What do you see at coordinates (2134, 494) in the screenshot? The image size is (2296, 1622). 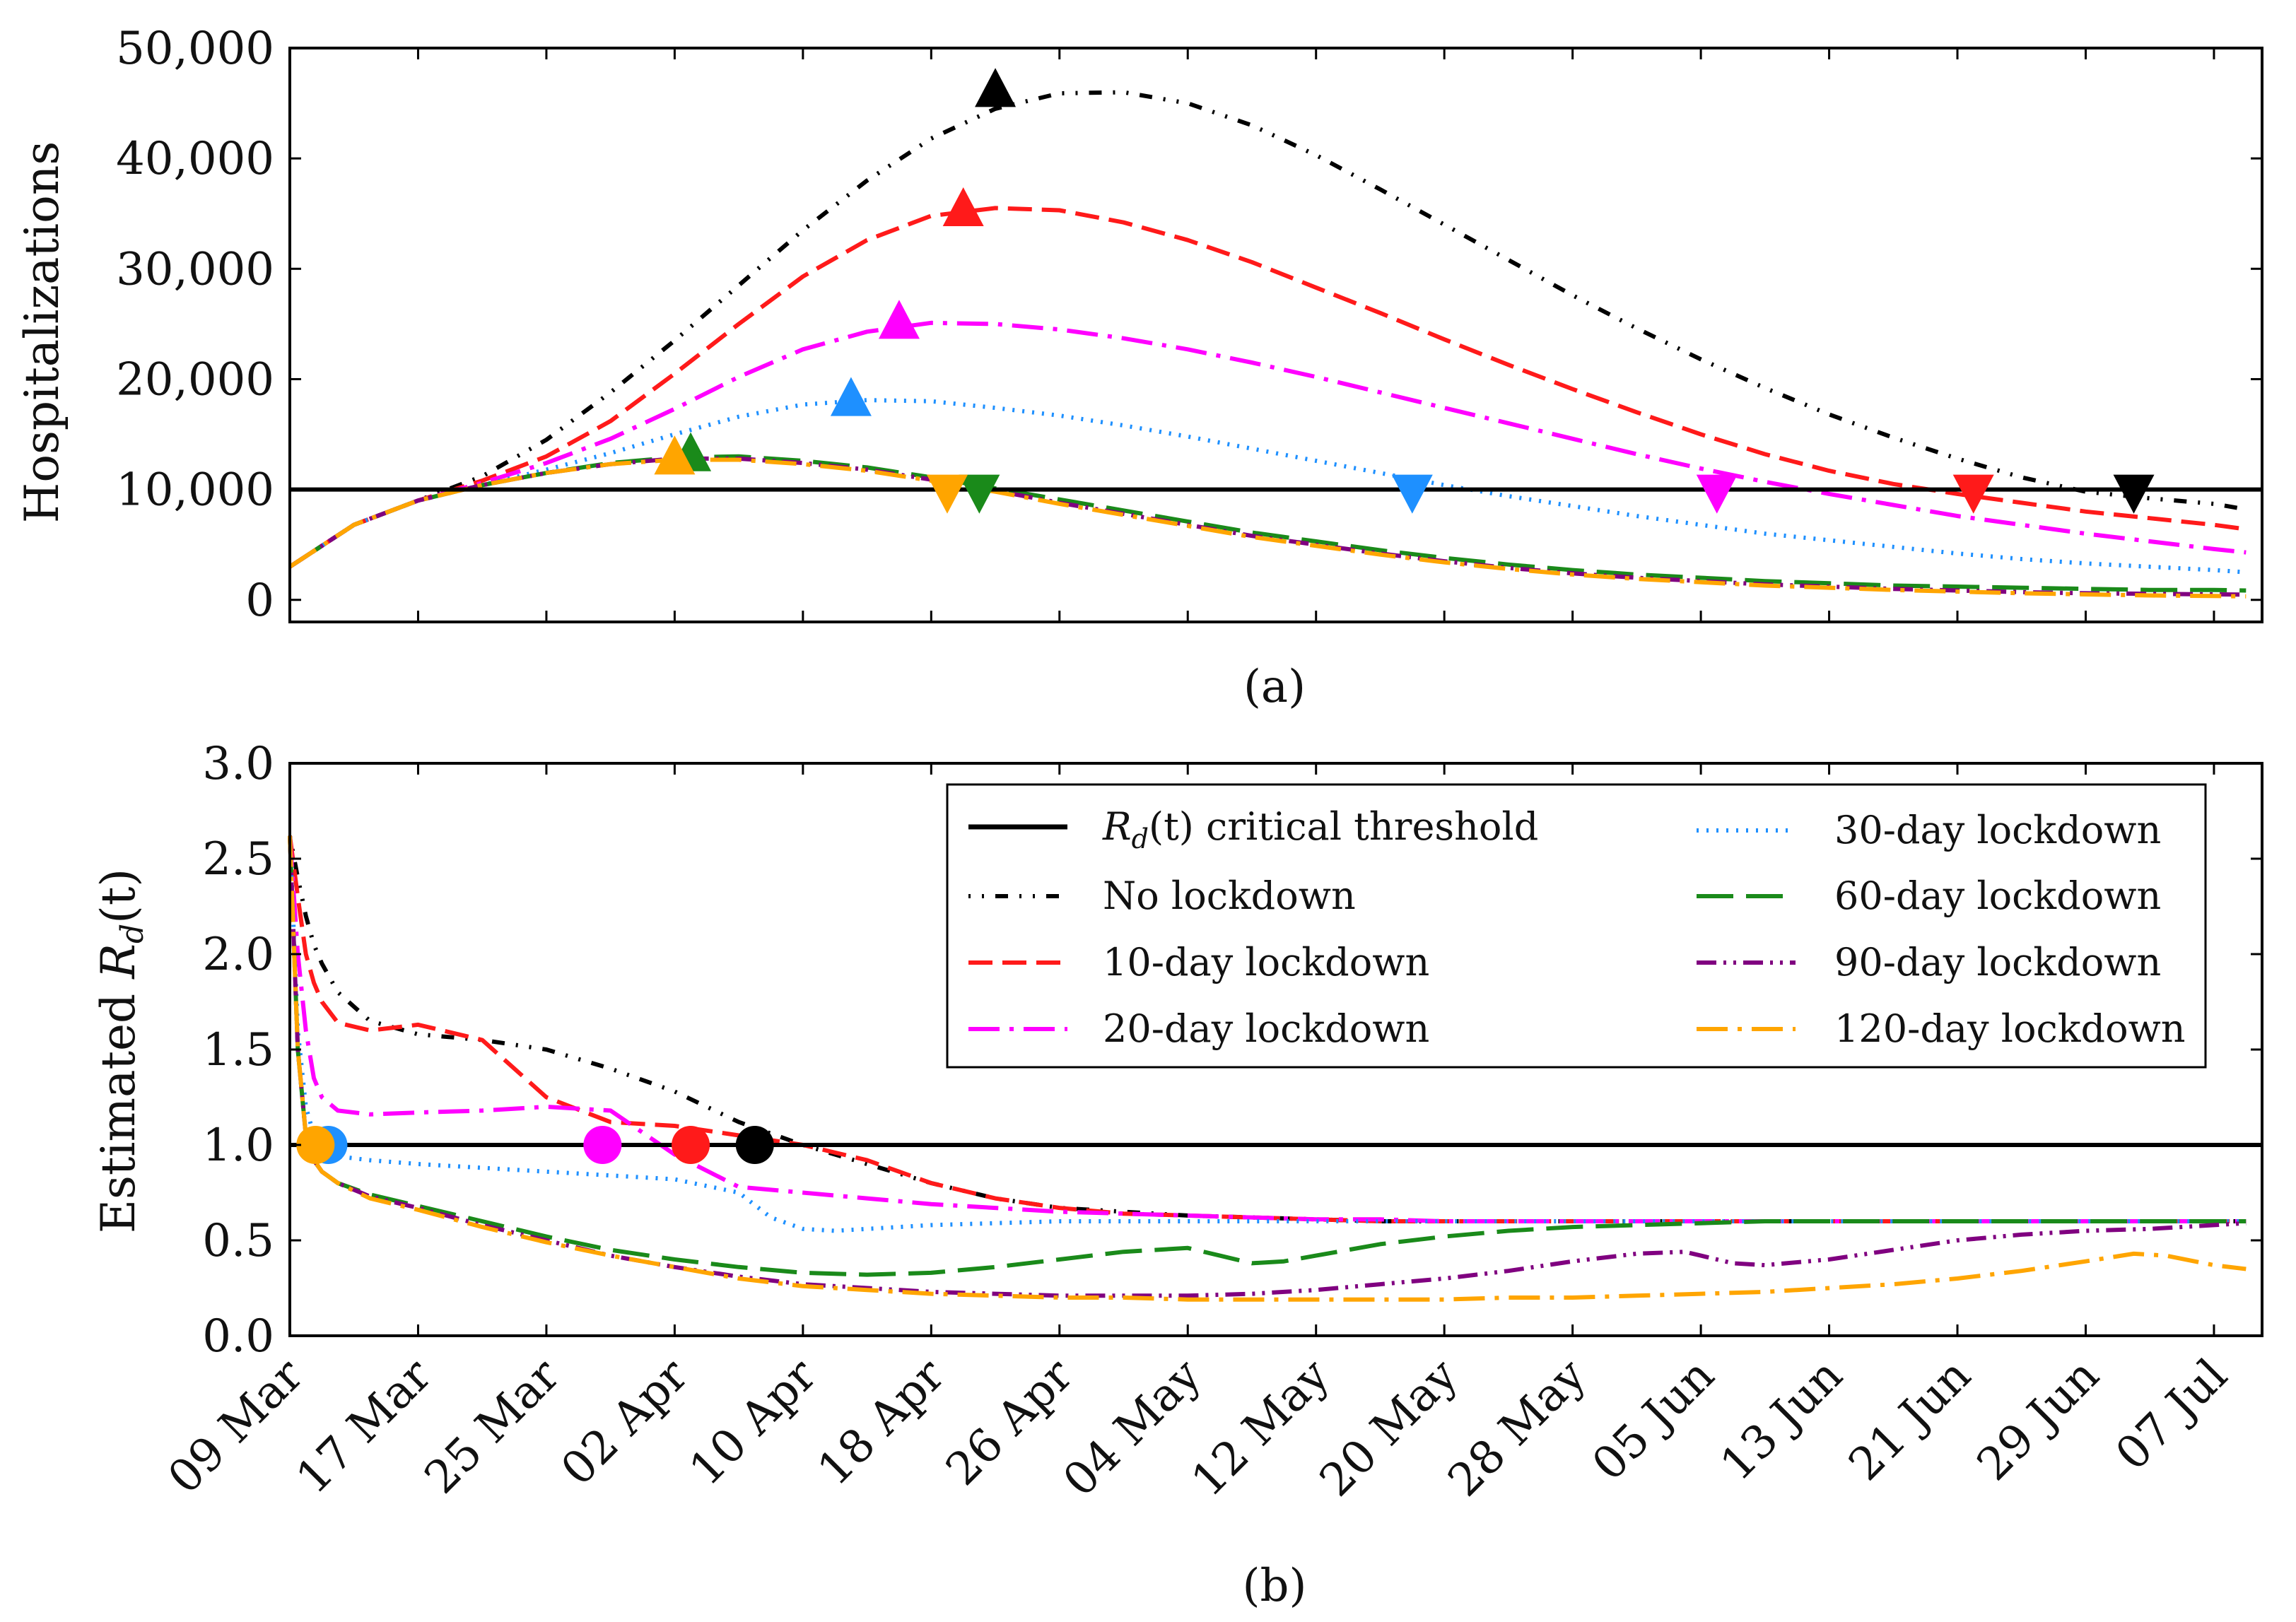 I see `threshold-drop-marker-no-lockdown` at bounding box center [2134, 494].